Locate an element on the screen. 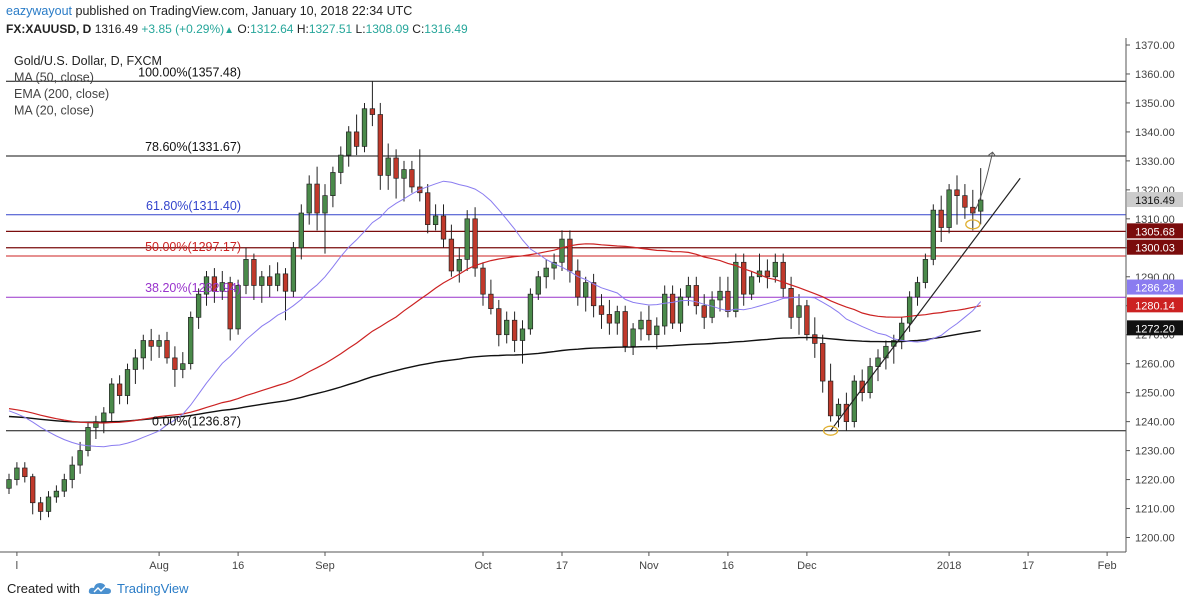 This screenshot has height=606, width=1184. price-badge is located at coordinates (1155, 231).